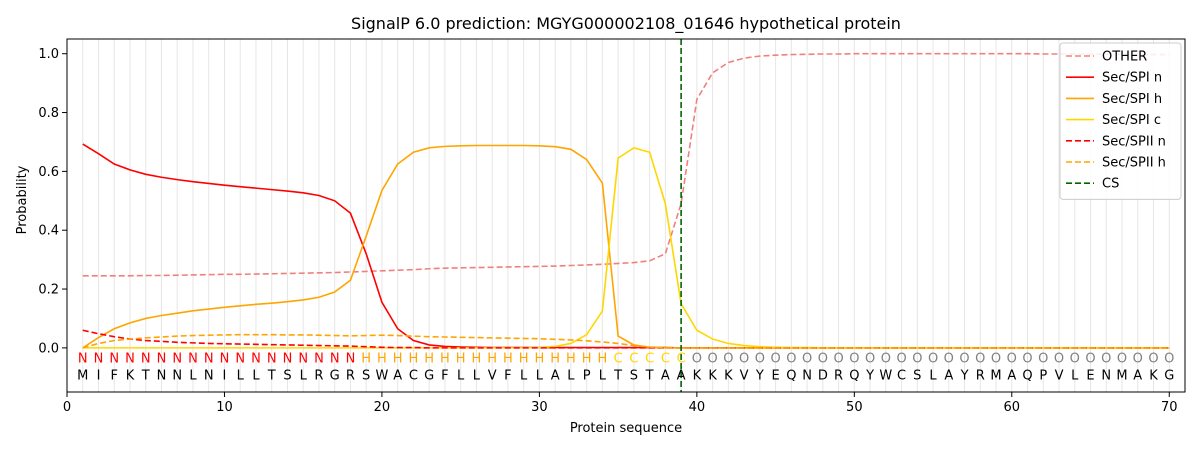 The height and width of the screenshot is (450, 1200). I want to click on y-axis-label: Probability, so click(22, 199).